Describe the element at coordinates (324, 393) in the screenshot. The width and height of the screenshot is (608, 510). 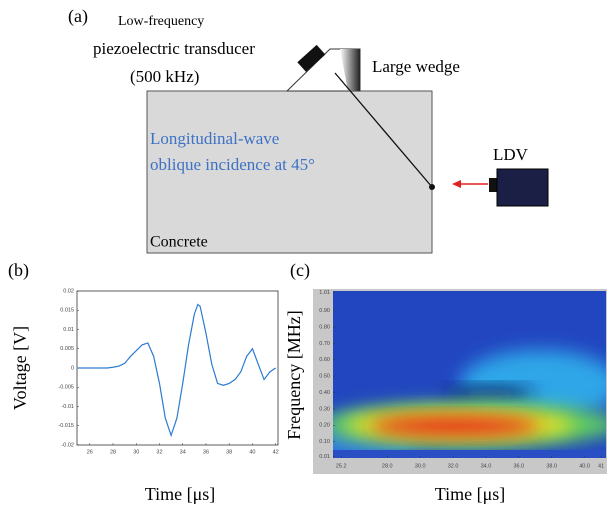
I see `y-tick-label: 0.40` at that location.